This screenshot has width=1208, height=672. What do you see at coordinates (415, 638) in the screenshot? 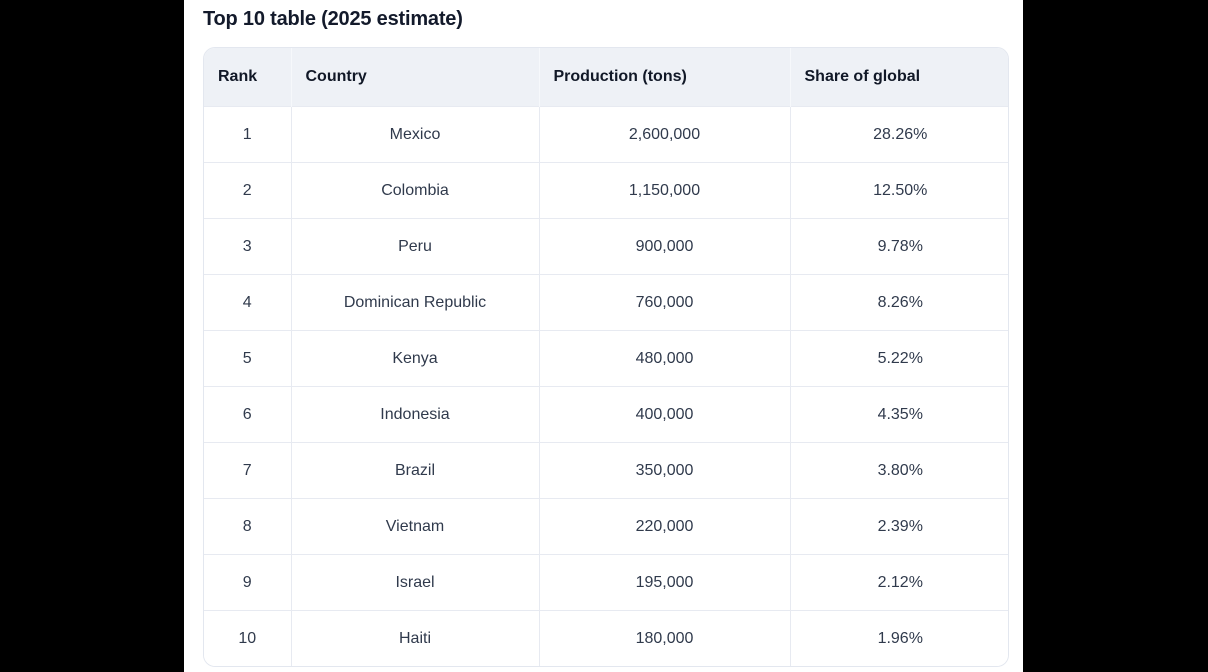
I see `country-cell: Haiti` at bounding box center [415, 638].